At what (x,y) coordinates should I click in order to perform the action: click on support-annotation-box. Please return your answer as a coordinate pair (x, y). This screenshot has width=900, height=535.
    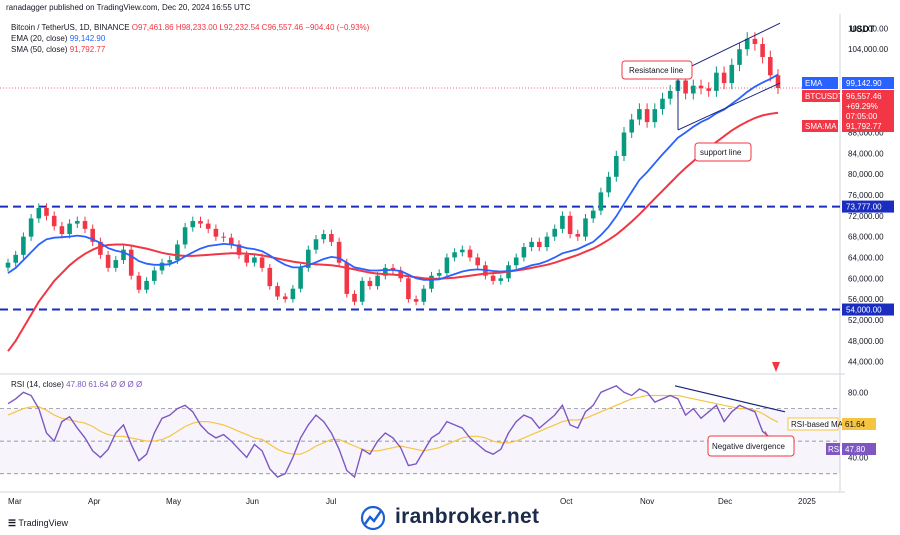
    Looking at the image, I should click on (723, 152).